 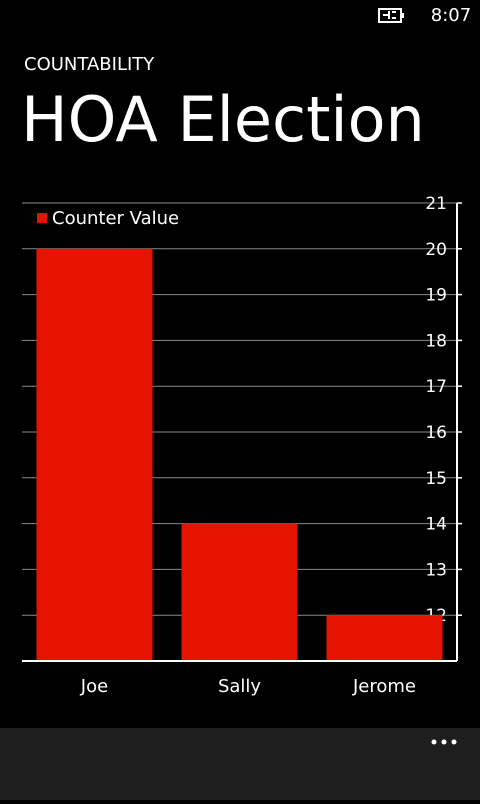 I want to click on more-button, so click(x=444, y=742).